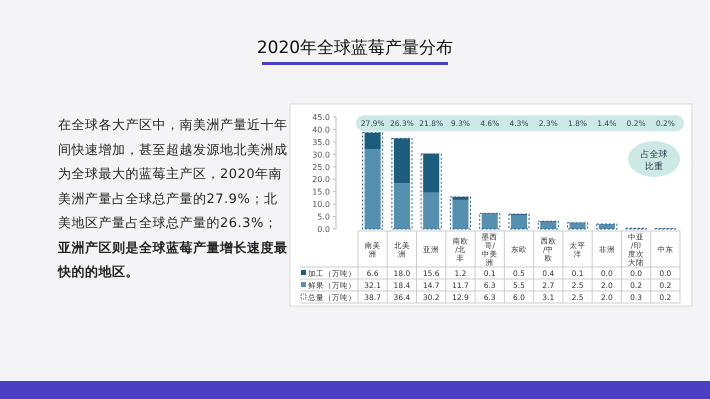  What do you see at coordinates (323, 229) in the screenshot?
I see `y-tick-label: 0.0` at bounding box center [323, 229].